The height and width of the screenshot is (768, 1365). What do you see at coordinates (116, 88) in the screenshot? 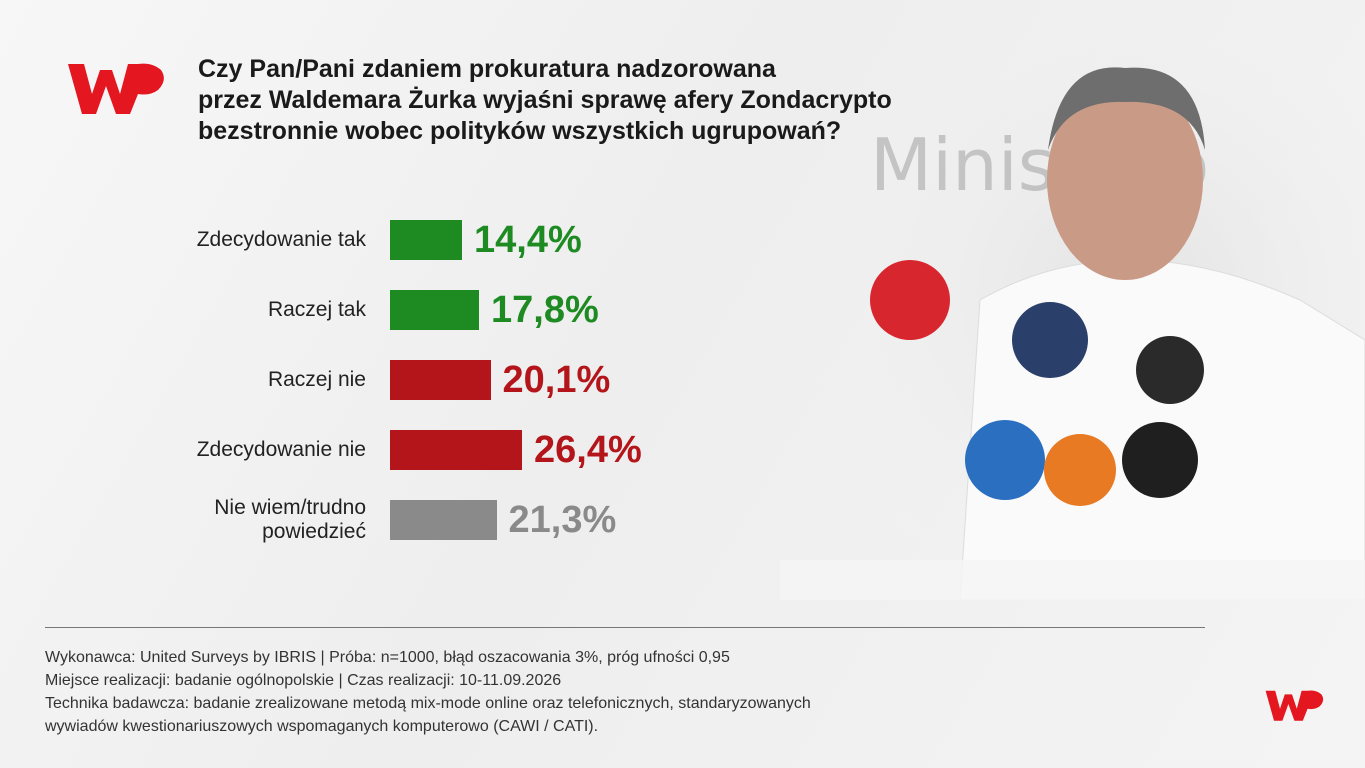
I see `wp-logo` at bounding box center [116, 88].